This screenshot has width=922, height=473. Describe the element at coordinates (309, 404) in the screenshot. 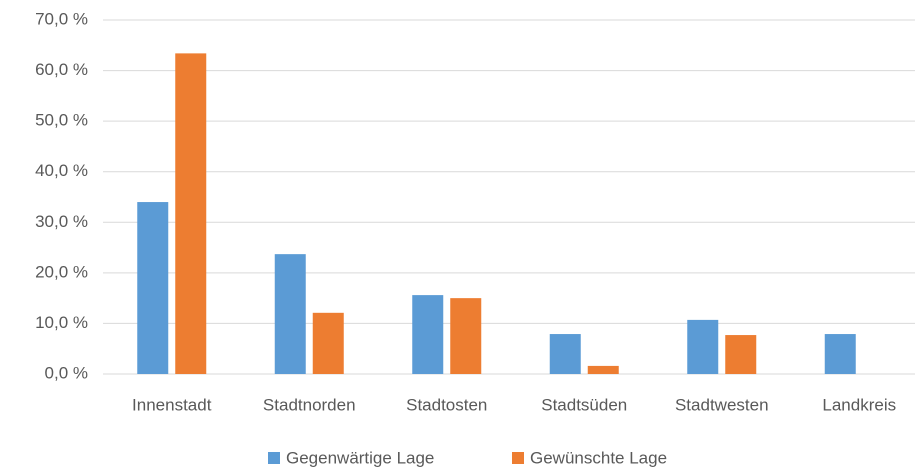

I see `x-tick-label: Stadtnorden` at that location.